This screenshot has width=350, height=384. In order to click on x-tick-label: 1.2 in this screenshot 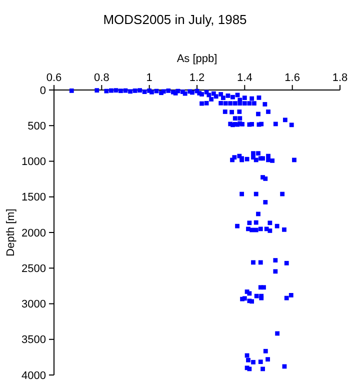, I will do `click(197, 78)`.